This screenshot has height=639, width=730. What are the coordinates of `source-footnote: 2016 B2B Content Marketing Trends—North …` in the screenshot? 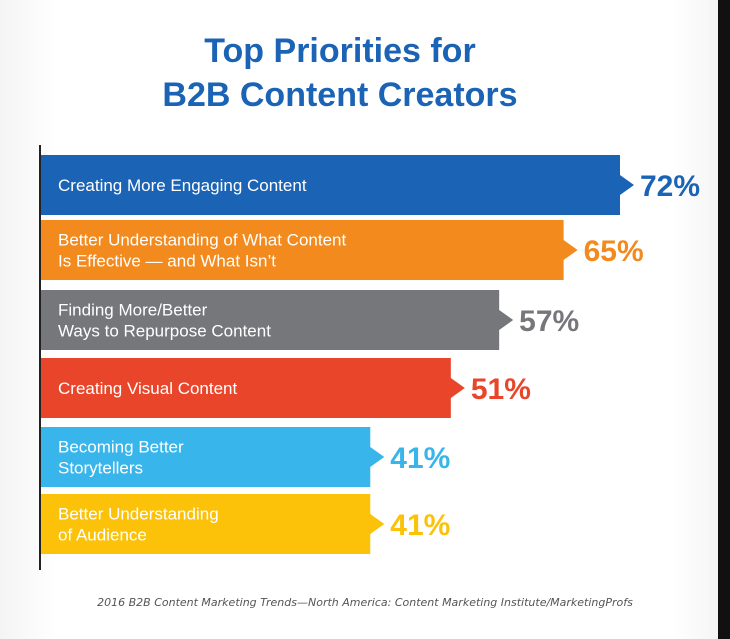 It's located at (365, 602).